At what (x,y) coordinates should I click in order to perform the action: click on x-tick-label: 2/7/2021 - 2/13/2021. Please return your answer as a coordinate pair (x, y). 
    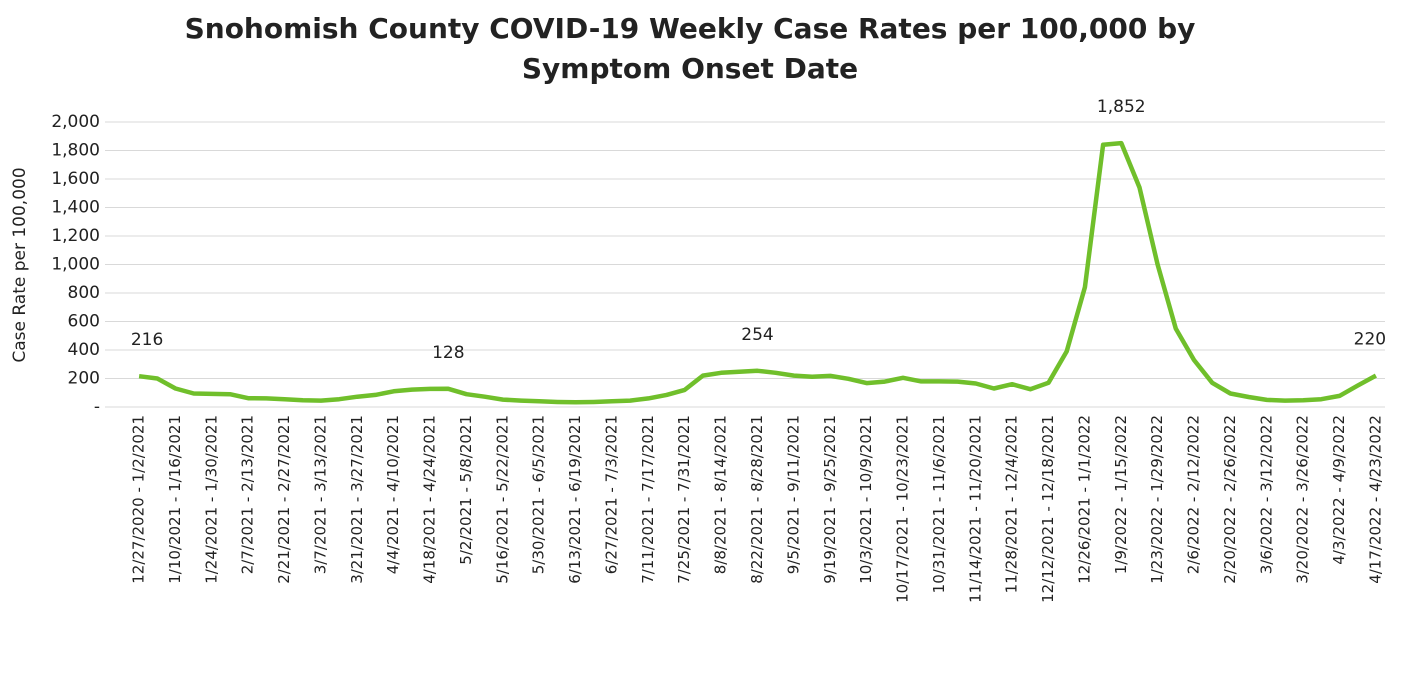
    Looking at the image, I should click on (248, 494).